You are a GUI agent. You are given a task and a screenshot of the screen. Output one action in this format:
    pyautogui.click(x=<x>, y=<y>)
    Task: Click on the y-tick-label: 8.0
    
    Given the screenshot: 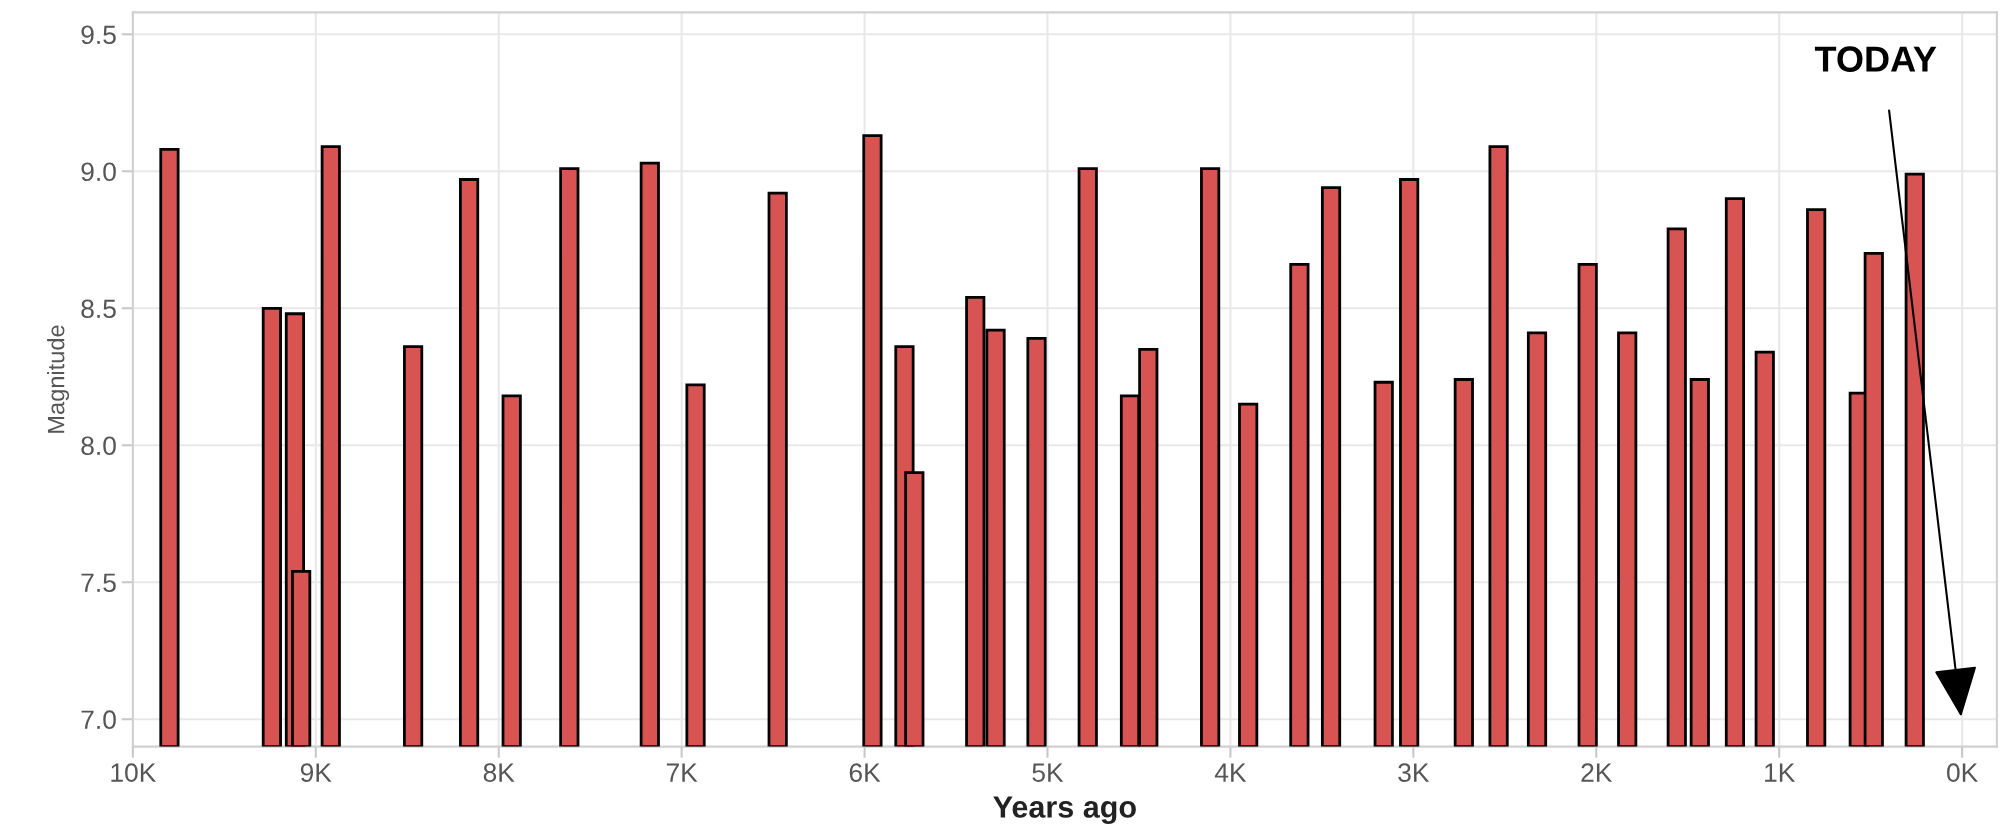 What is the action you would take?
    pyautogui.click(x=98, y=446)
    